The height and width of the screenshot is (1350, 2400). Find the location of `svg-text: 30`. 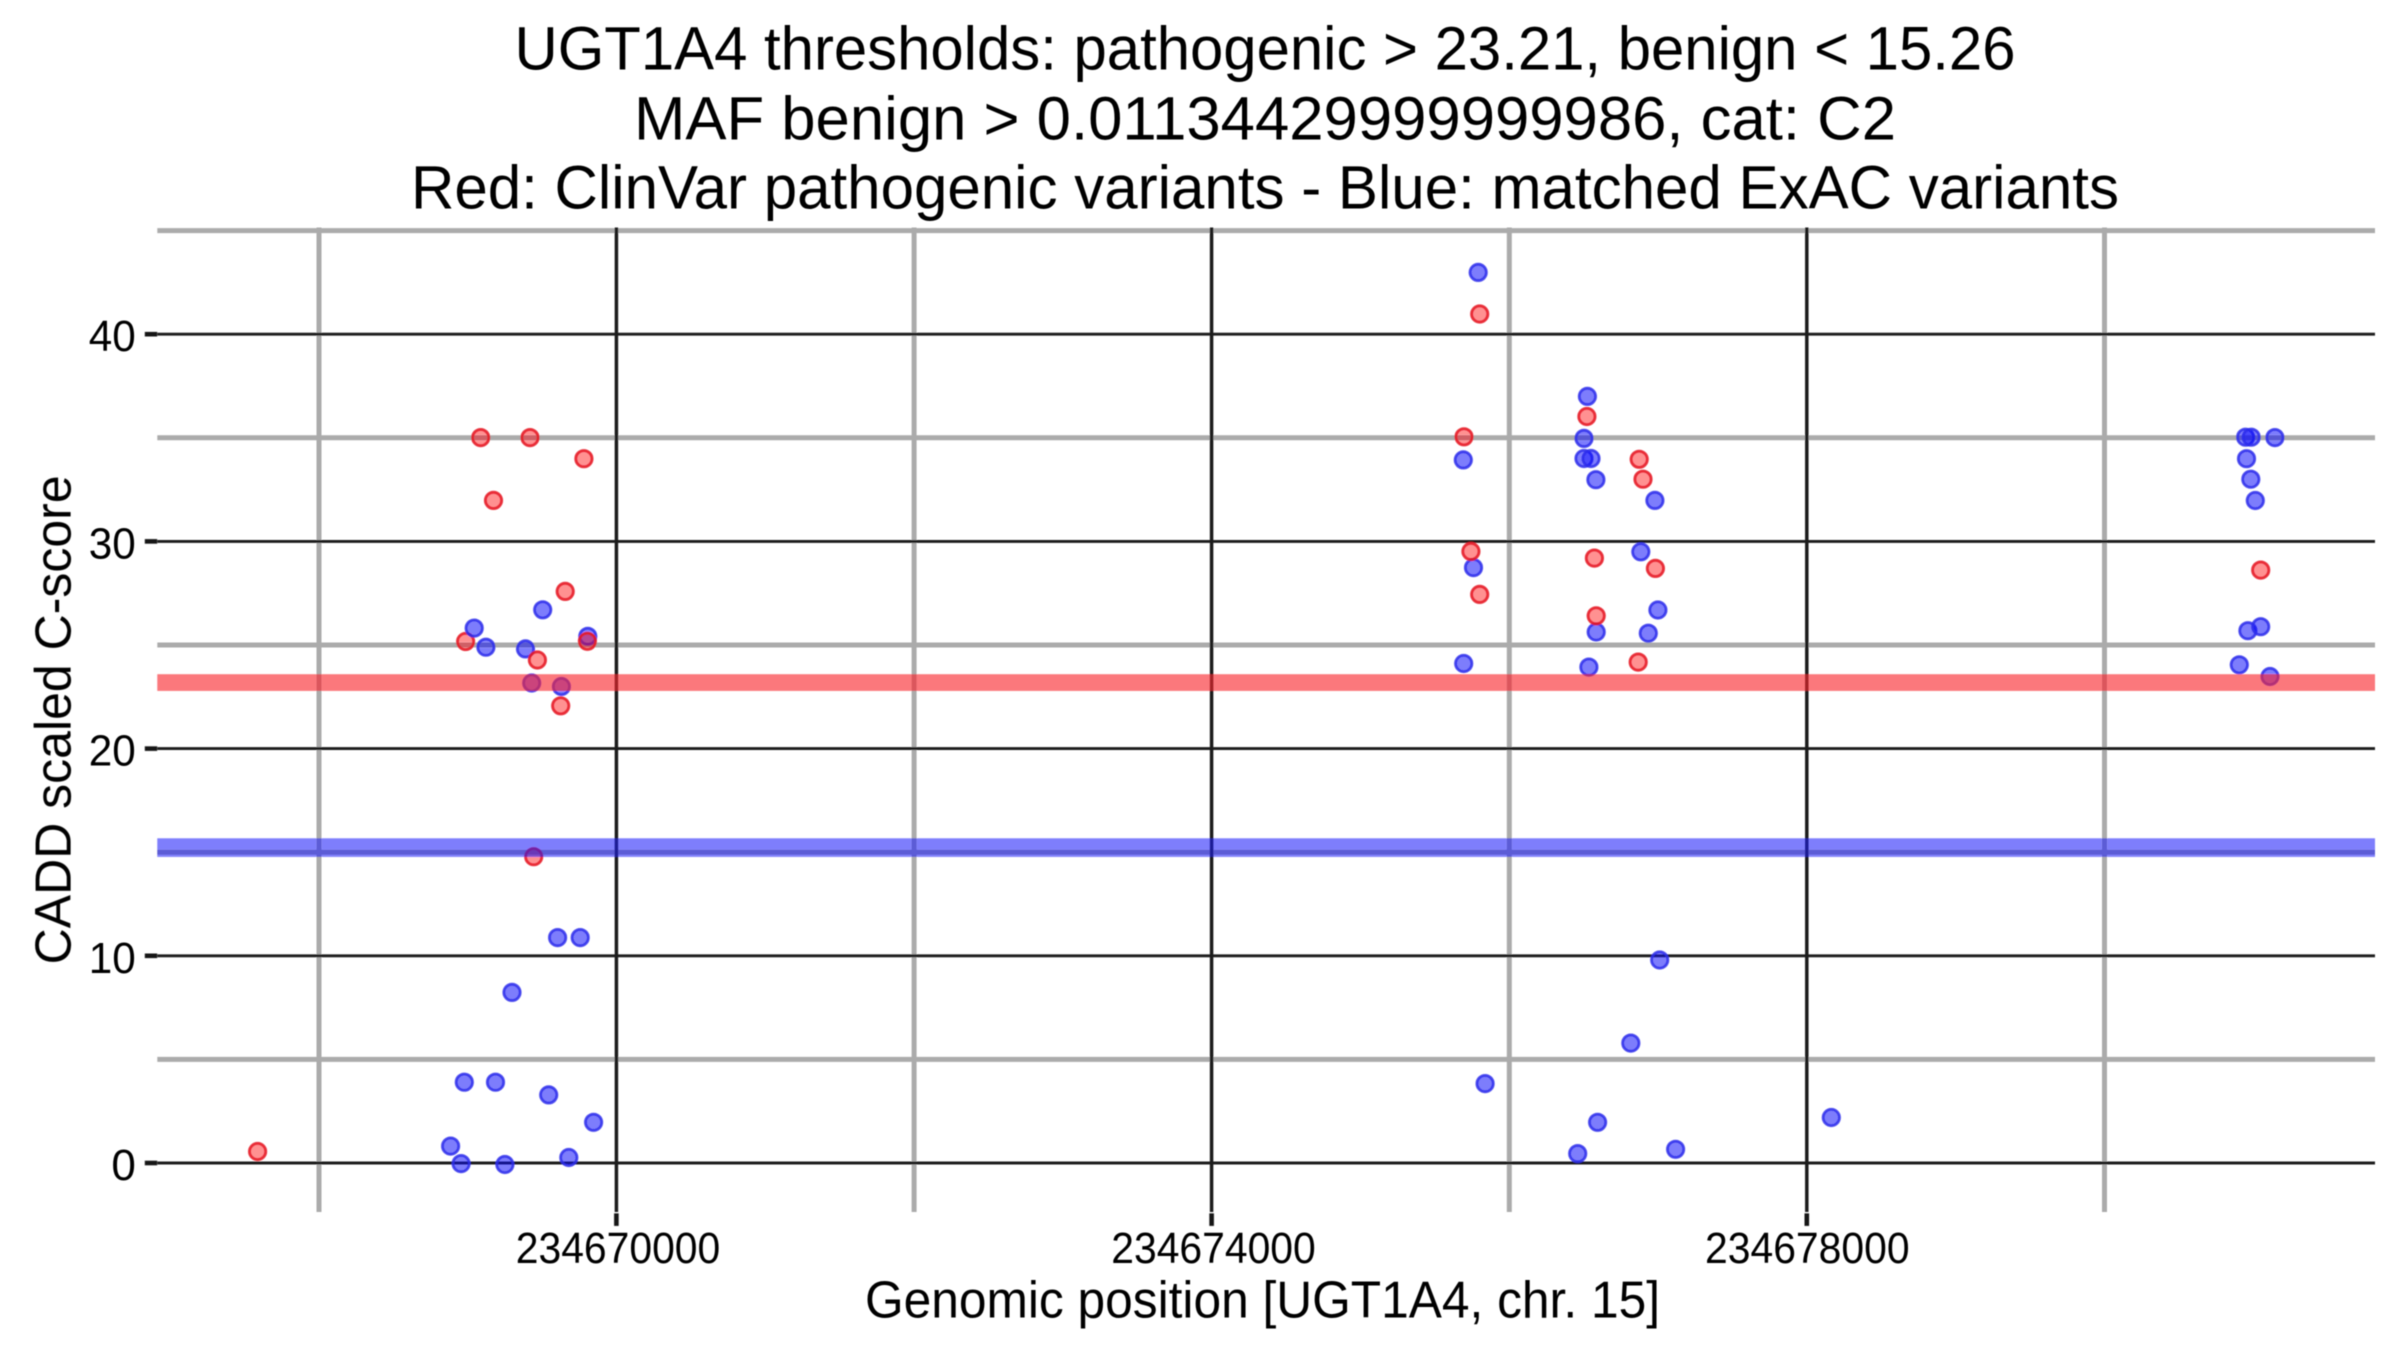

svg-text: 30 is located at coordinates (112, 543).